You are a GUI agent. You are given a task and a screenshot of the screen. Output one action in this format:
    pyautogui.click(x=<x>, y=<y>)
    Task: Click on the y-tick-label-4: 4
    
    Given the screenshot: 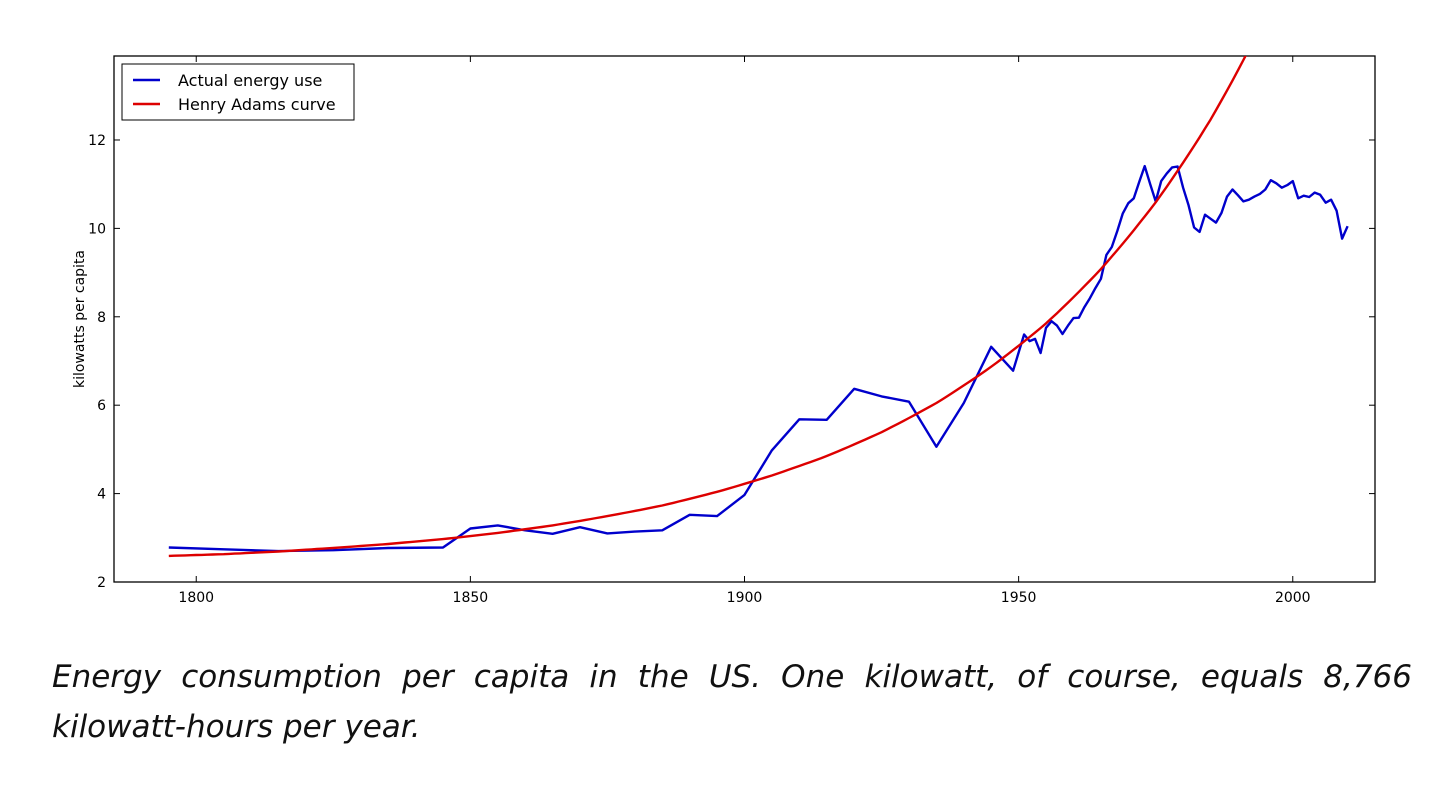 What is the action you would take?
    pyautogui.click(x=101, y=495)
    